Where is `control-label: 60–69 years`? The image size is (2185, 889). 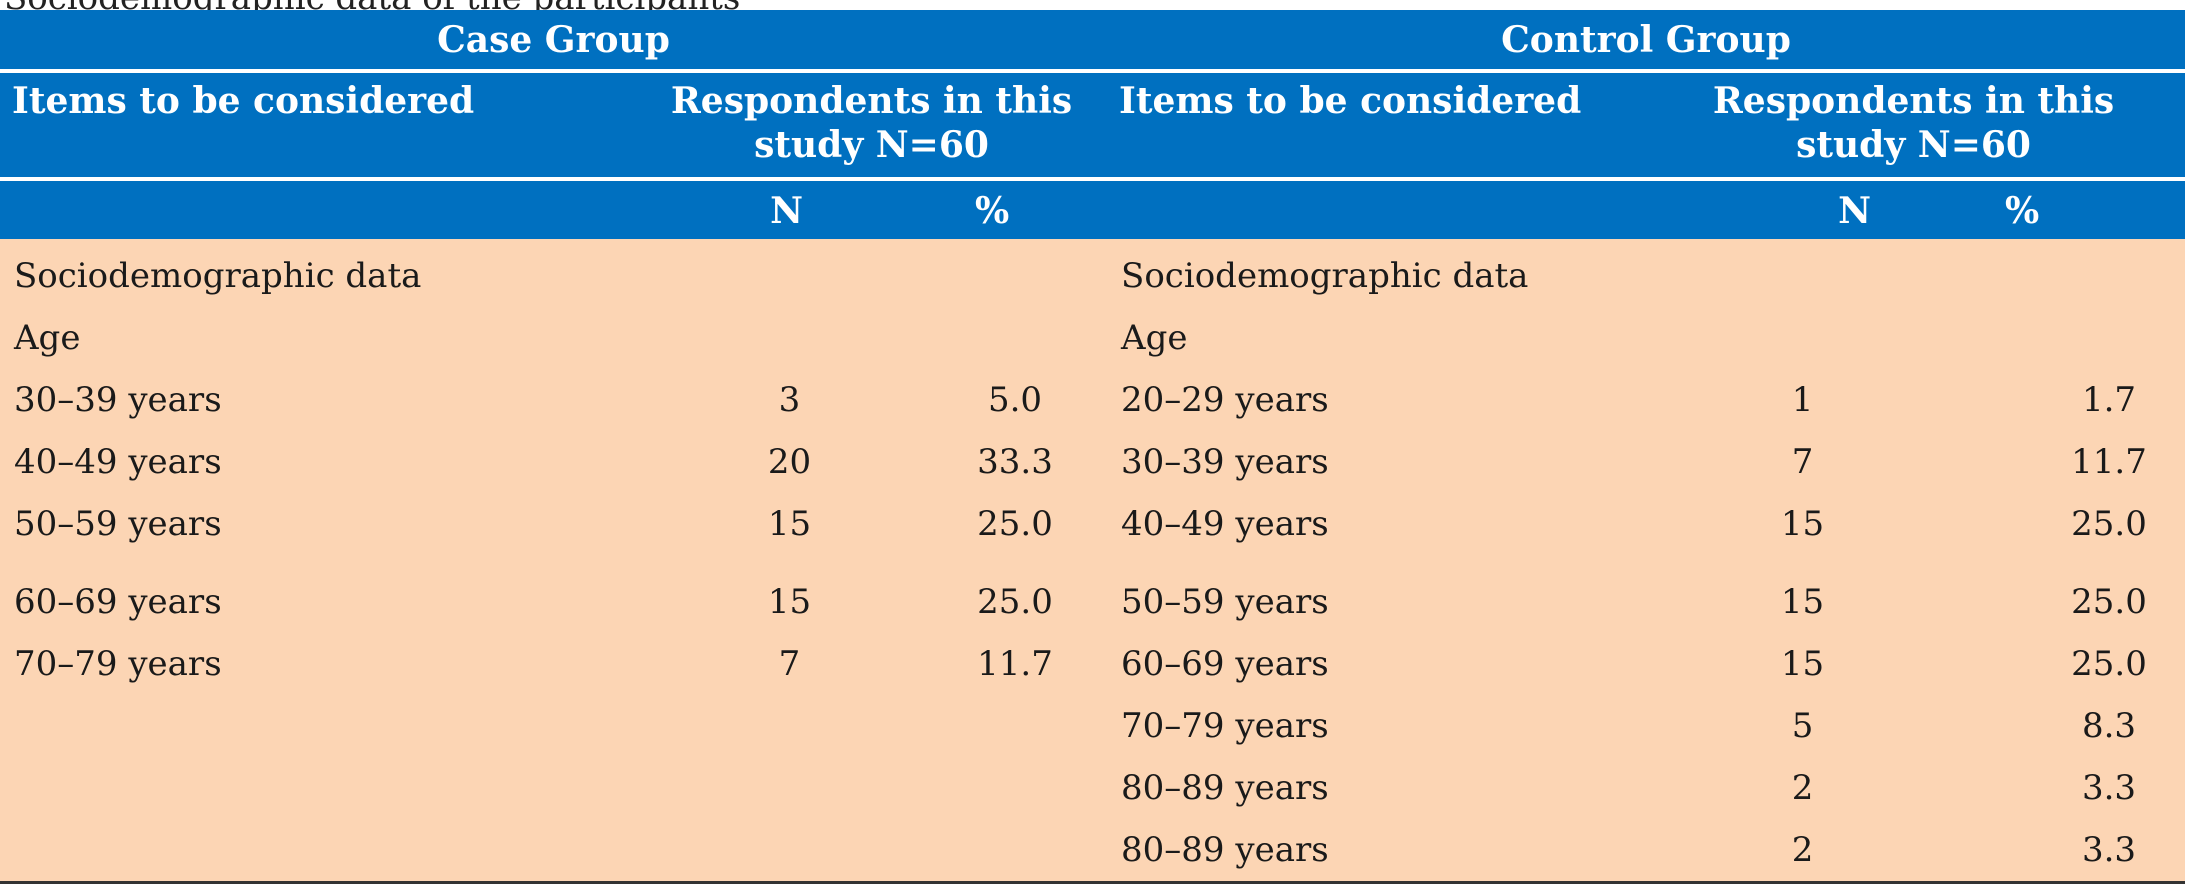 control-label: 60–69 years is located at coordinates (1375, 664).